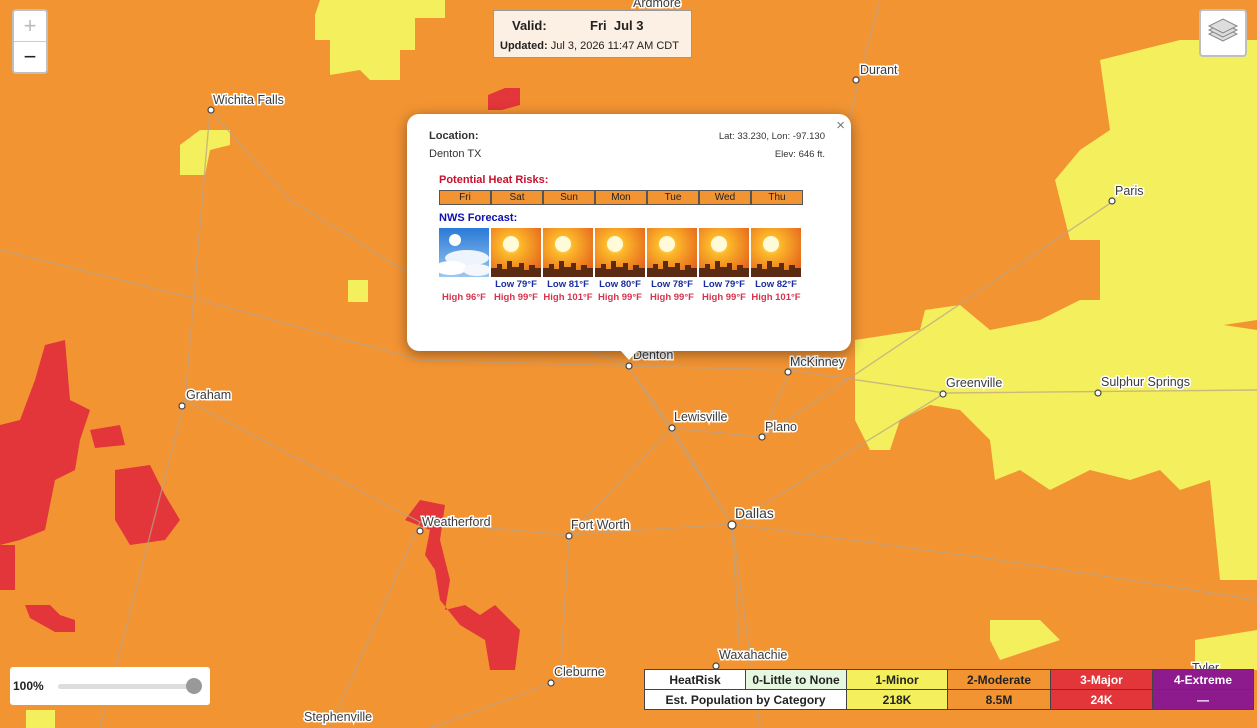 This screenshot has height=728, width=1257. Describe the element at coordinates (209, 395) in the screenshot. I see `city-label: Graham` at that location.